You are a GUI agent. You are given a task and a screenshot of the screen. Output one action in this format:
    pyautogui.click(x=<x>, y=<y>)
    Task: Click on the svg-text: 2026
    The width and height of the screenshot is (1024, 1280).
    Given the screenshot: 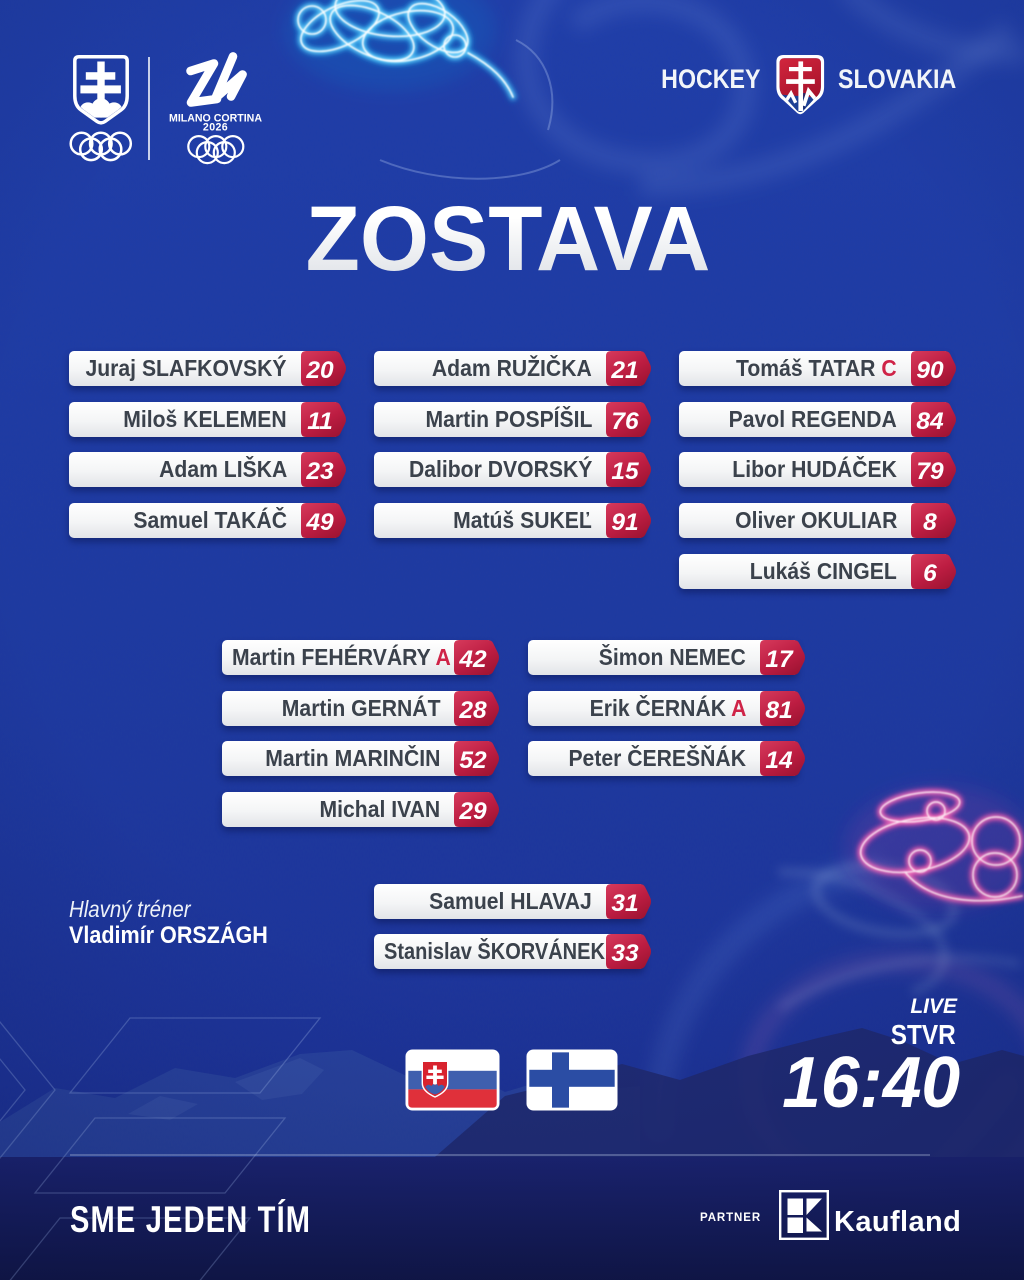 What is the action you would take?
    pyautogui.click(x=215, y=128)
    